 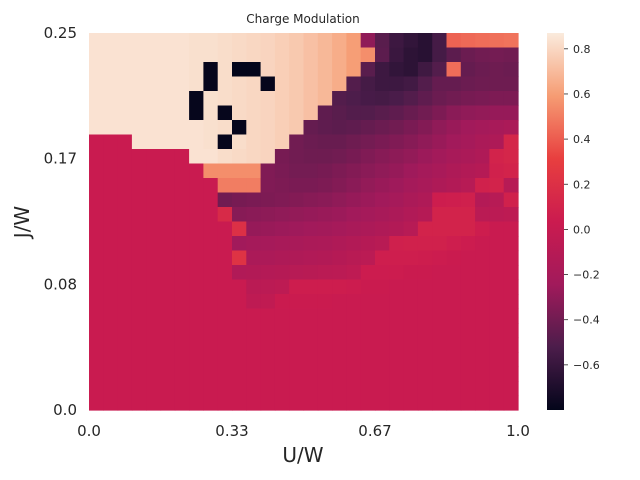 I want to click on colorbar-tick-label: −0.6, so click(x=586, y=365).